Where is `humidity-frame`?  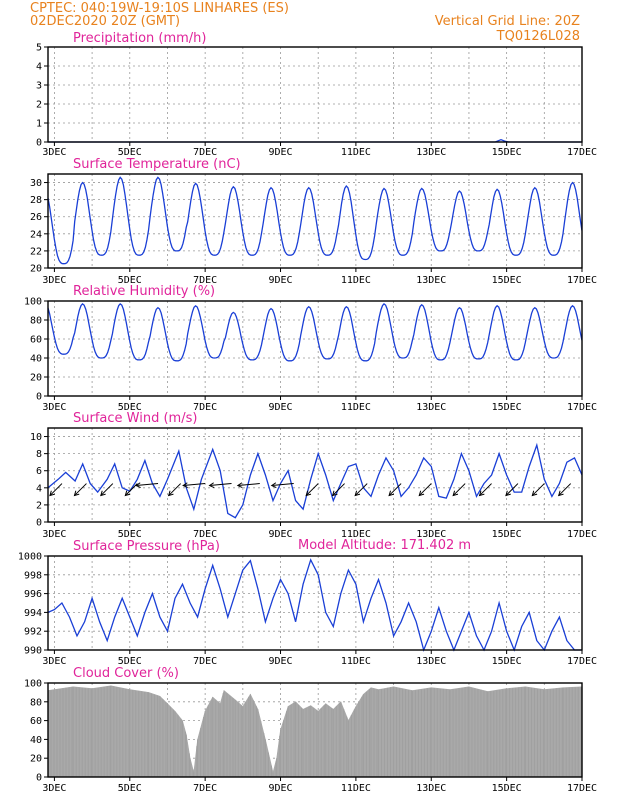 humidity-frame is located at coordinates (315, 348).